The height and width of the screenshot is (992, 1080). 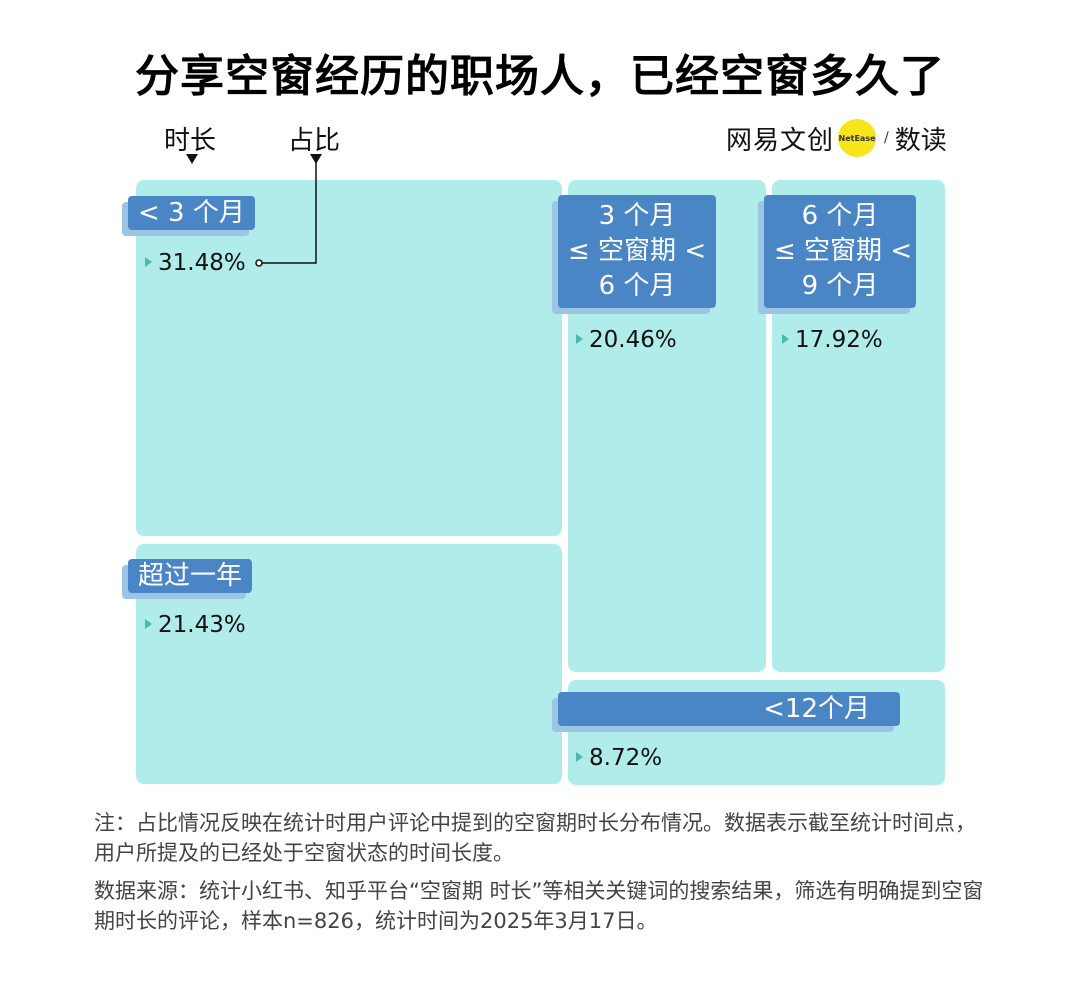 I want to click on value-text: 21.43%, so click(x=202, y=625).